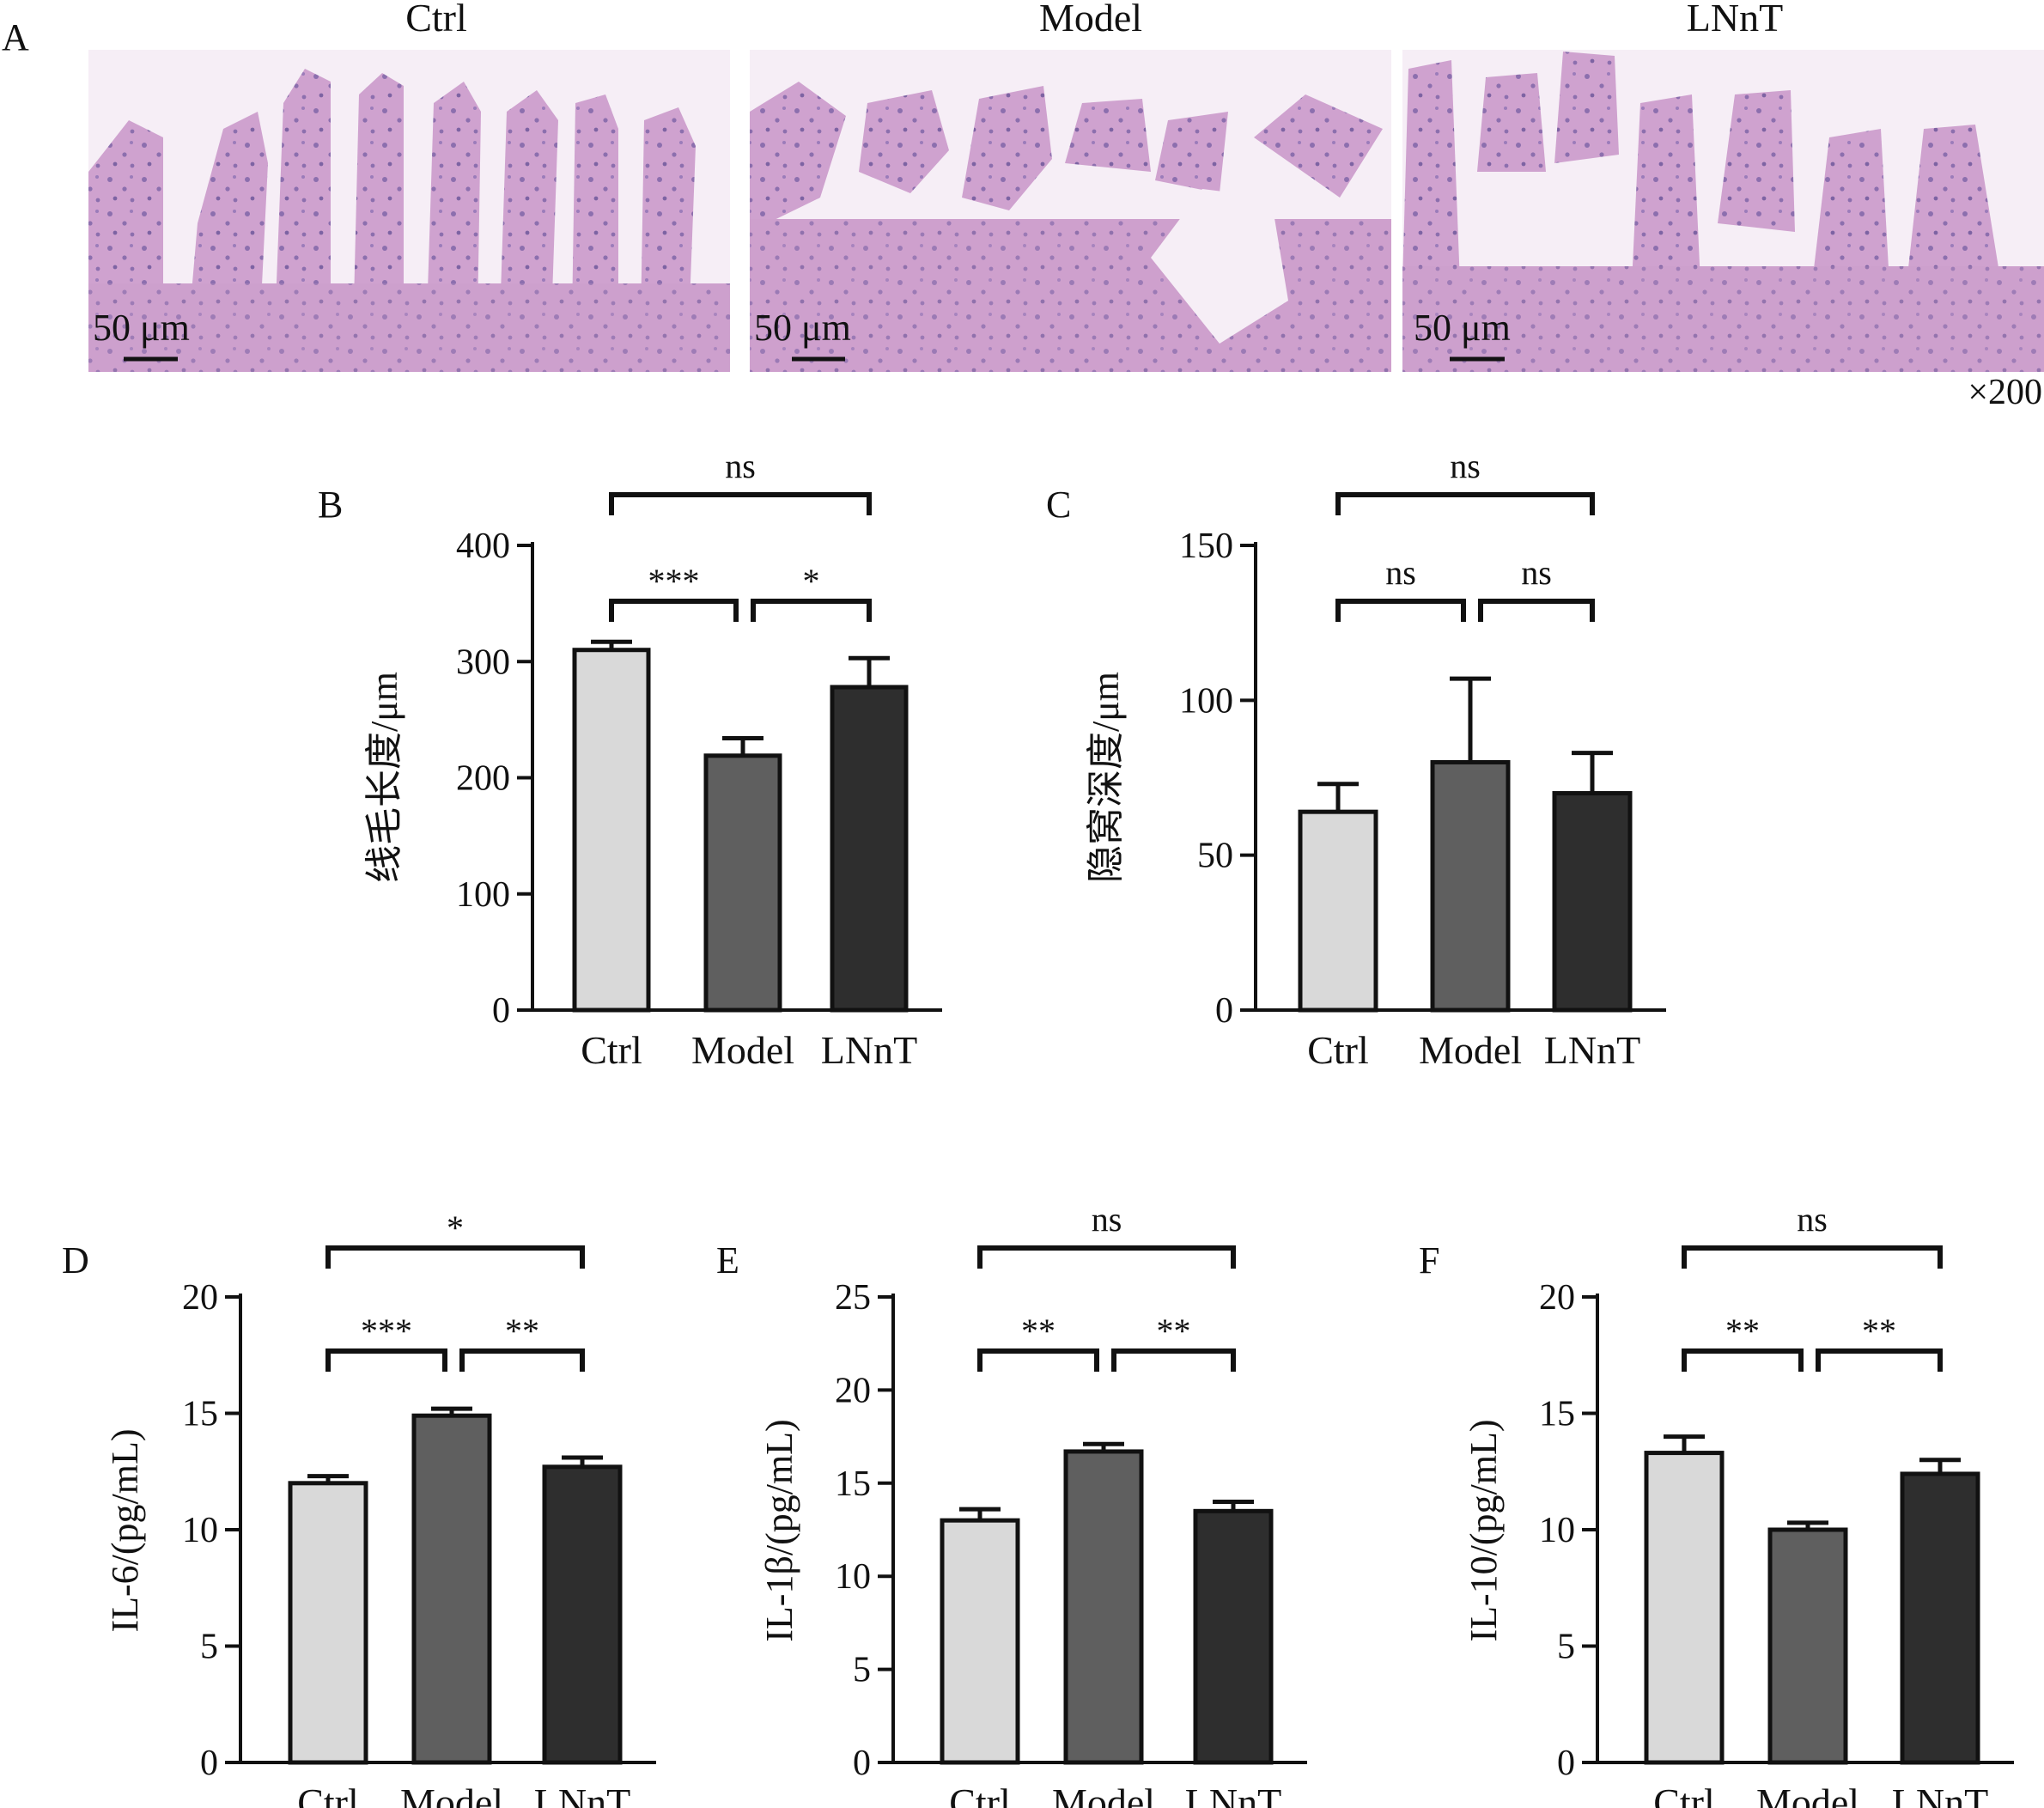  What do you see at coordinates (436, 20) in the screenshot?
I see `histology-title-ctrl: Ctrl` at bounding box center [436, 20].